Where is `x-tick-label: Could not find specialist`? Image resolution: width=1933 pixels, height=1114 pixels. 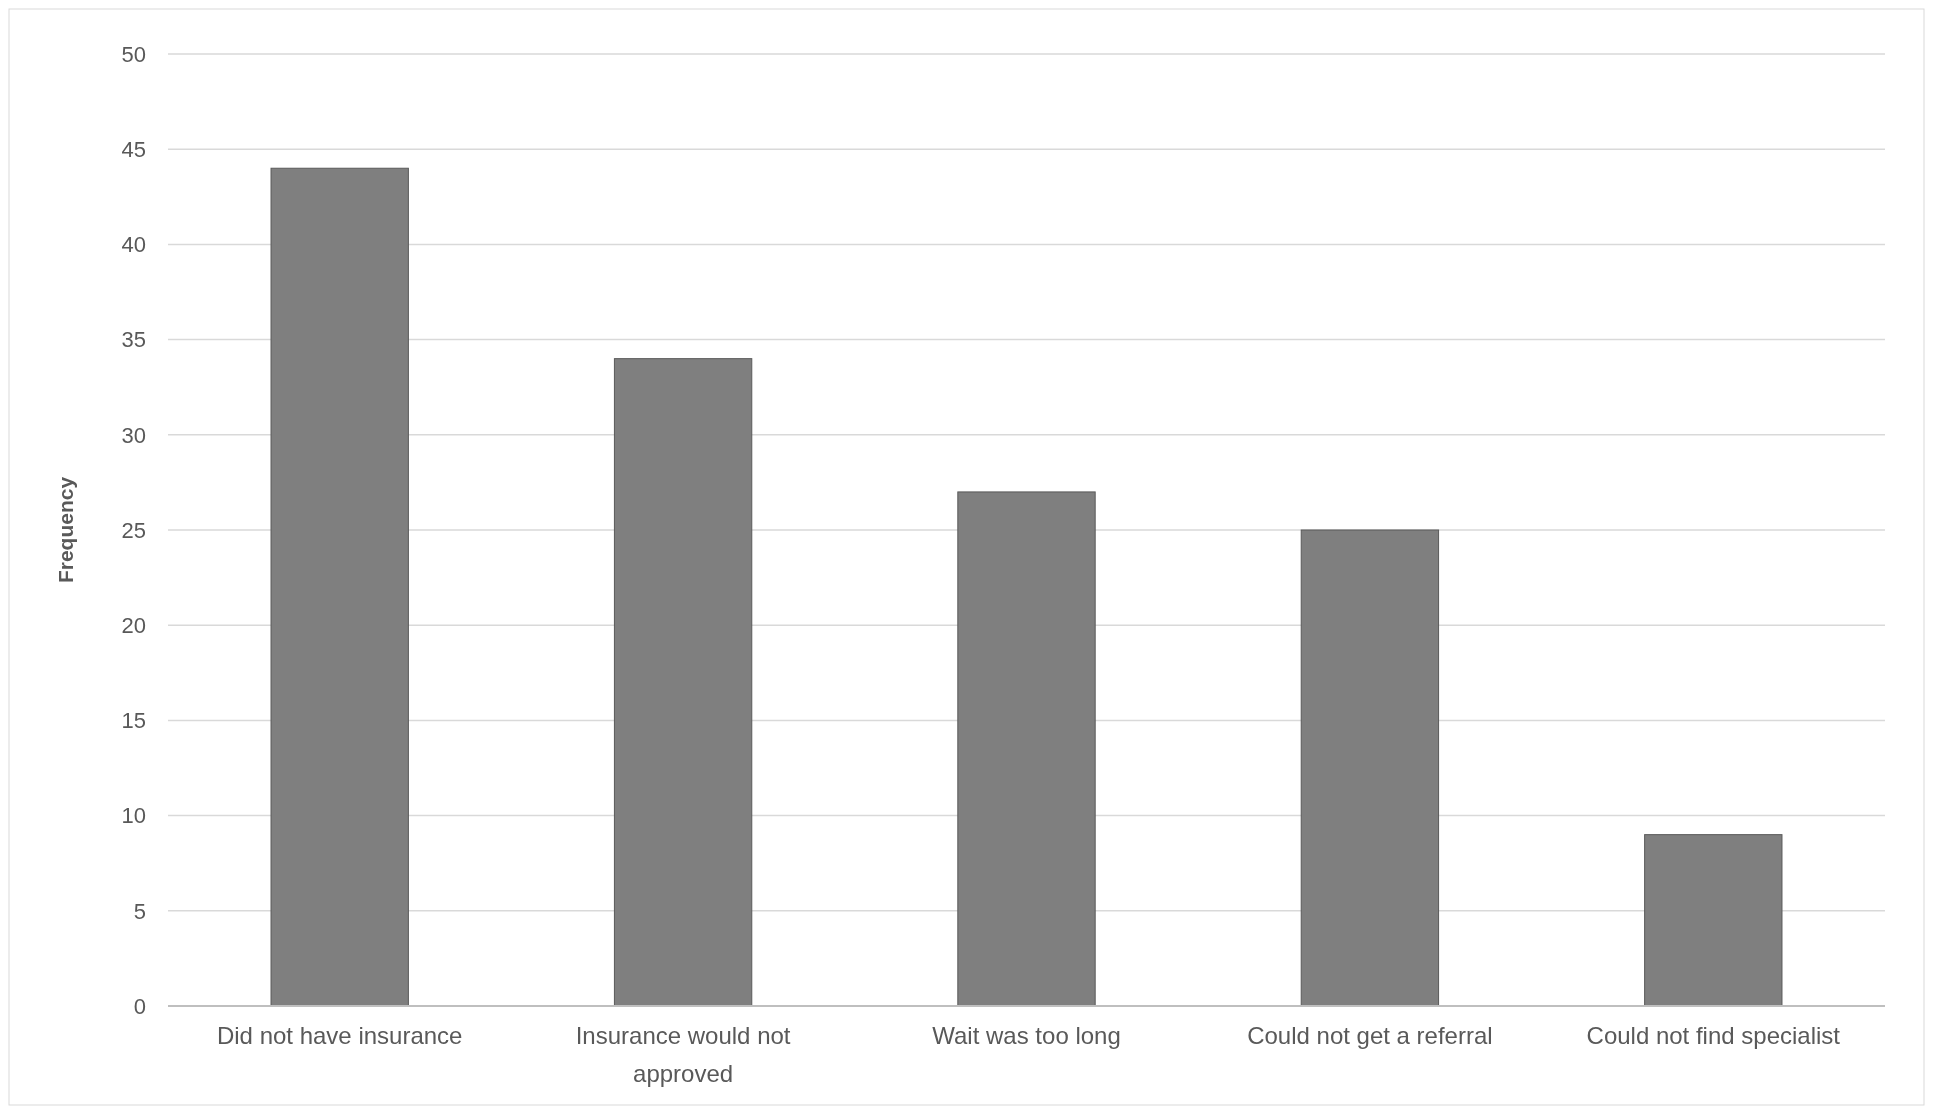 x-tick-label: Could not find specialist is located at coordinates (1713, 1035).